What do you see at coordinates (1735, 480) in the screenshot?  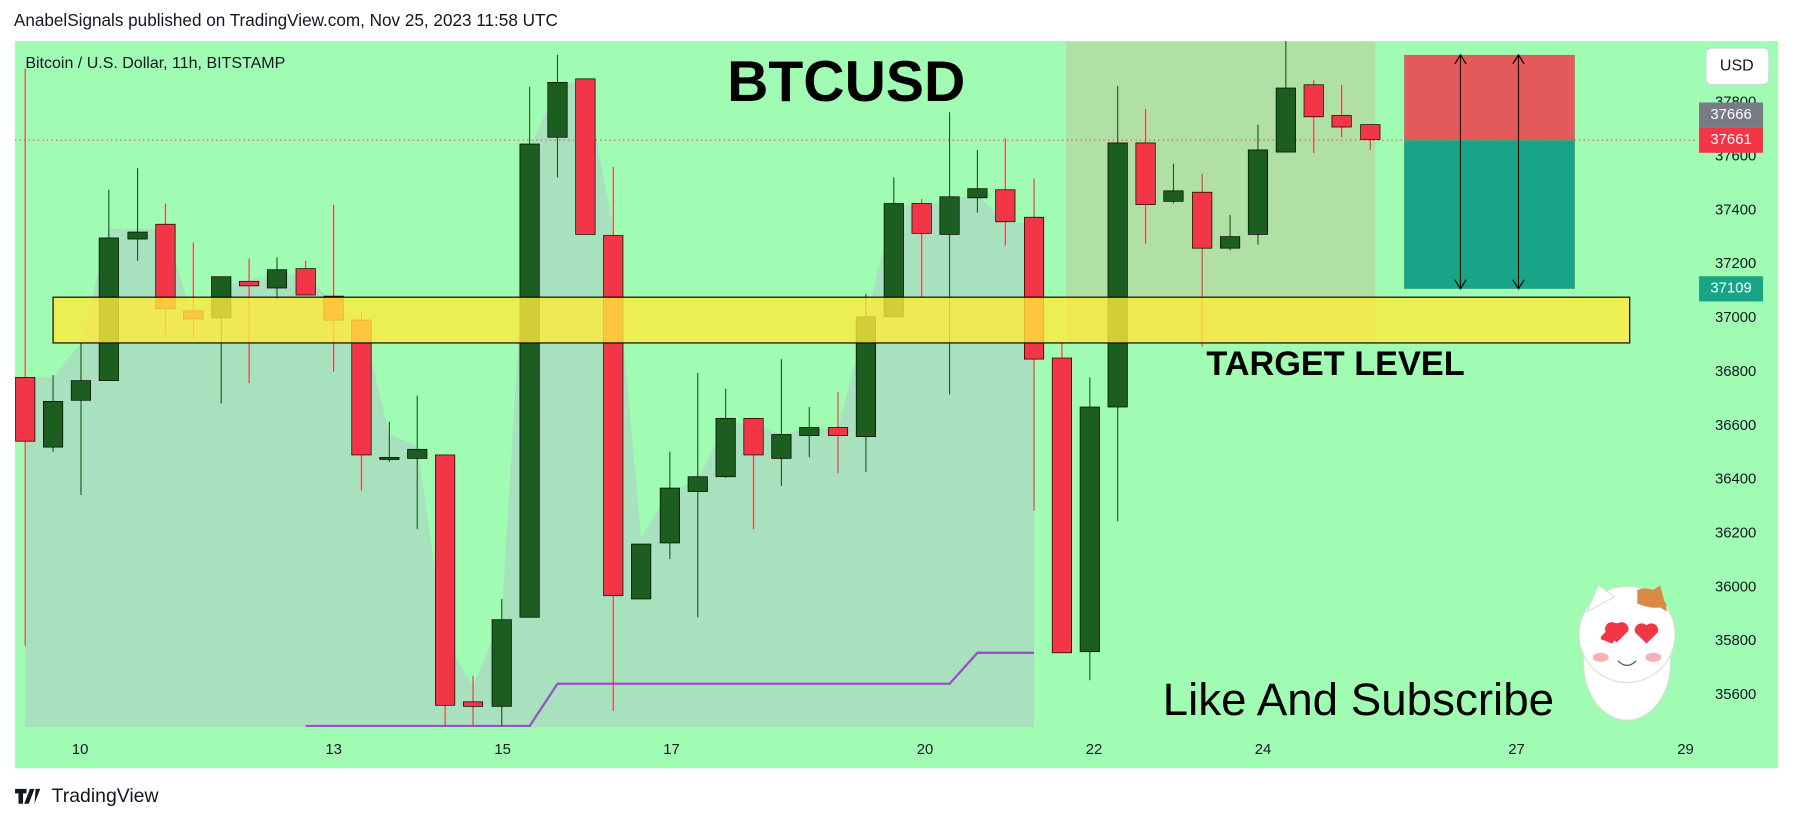 I see `y-tick-label: 36400` at bounding box center [1735, 480].